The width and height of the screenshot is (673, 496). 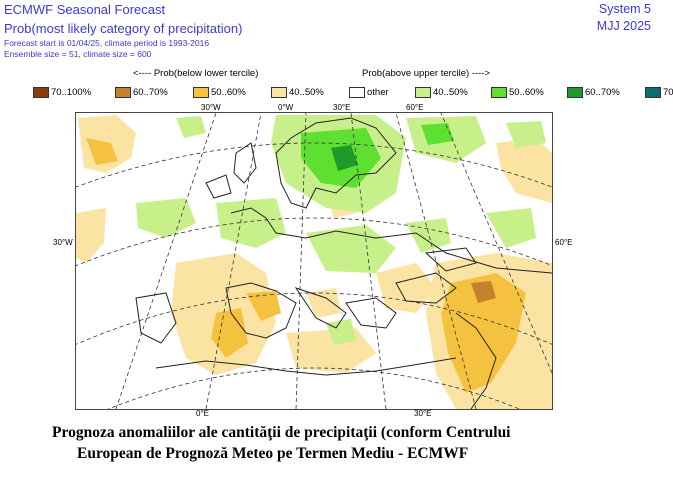 I want to click on lon-label-30e-top: 30°E, so click(x=342, y=107).